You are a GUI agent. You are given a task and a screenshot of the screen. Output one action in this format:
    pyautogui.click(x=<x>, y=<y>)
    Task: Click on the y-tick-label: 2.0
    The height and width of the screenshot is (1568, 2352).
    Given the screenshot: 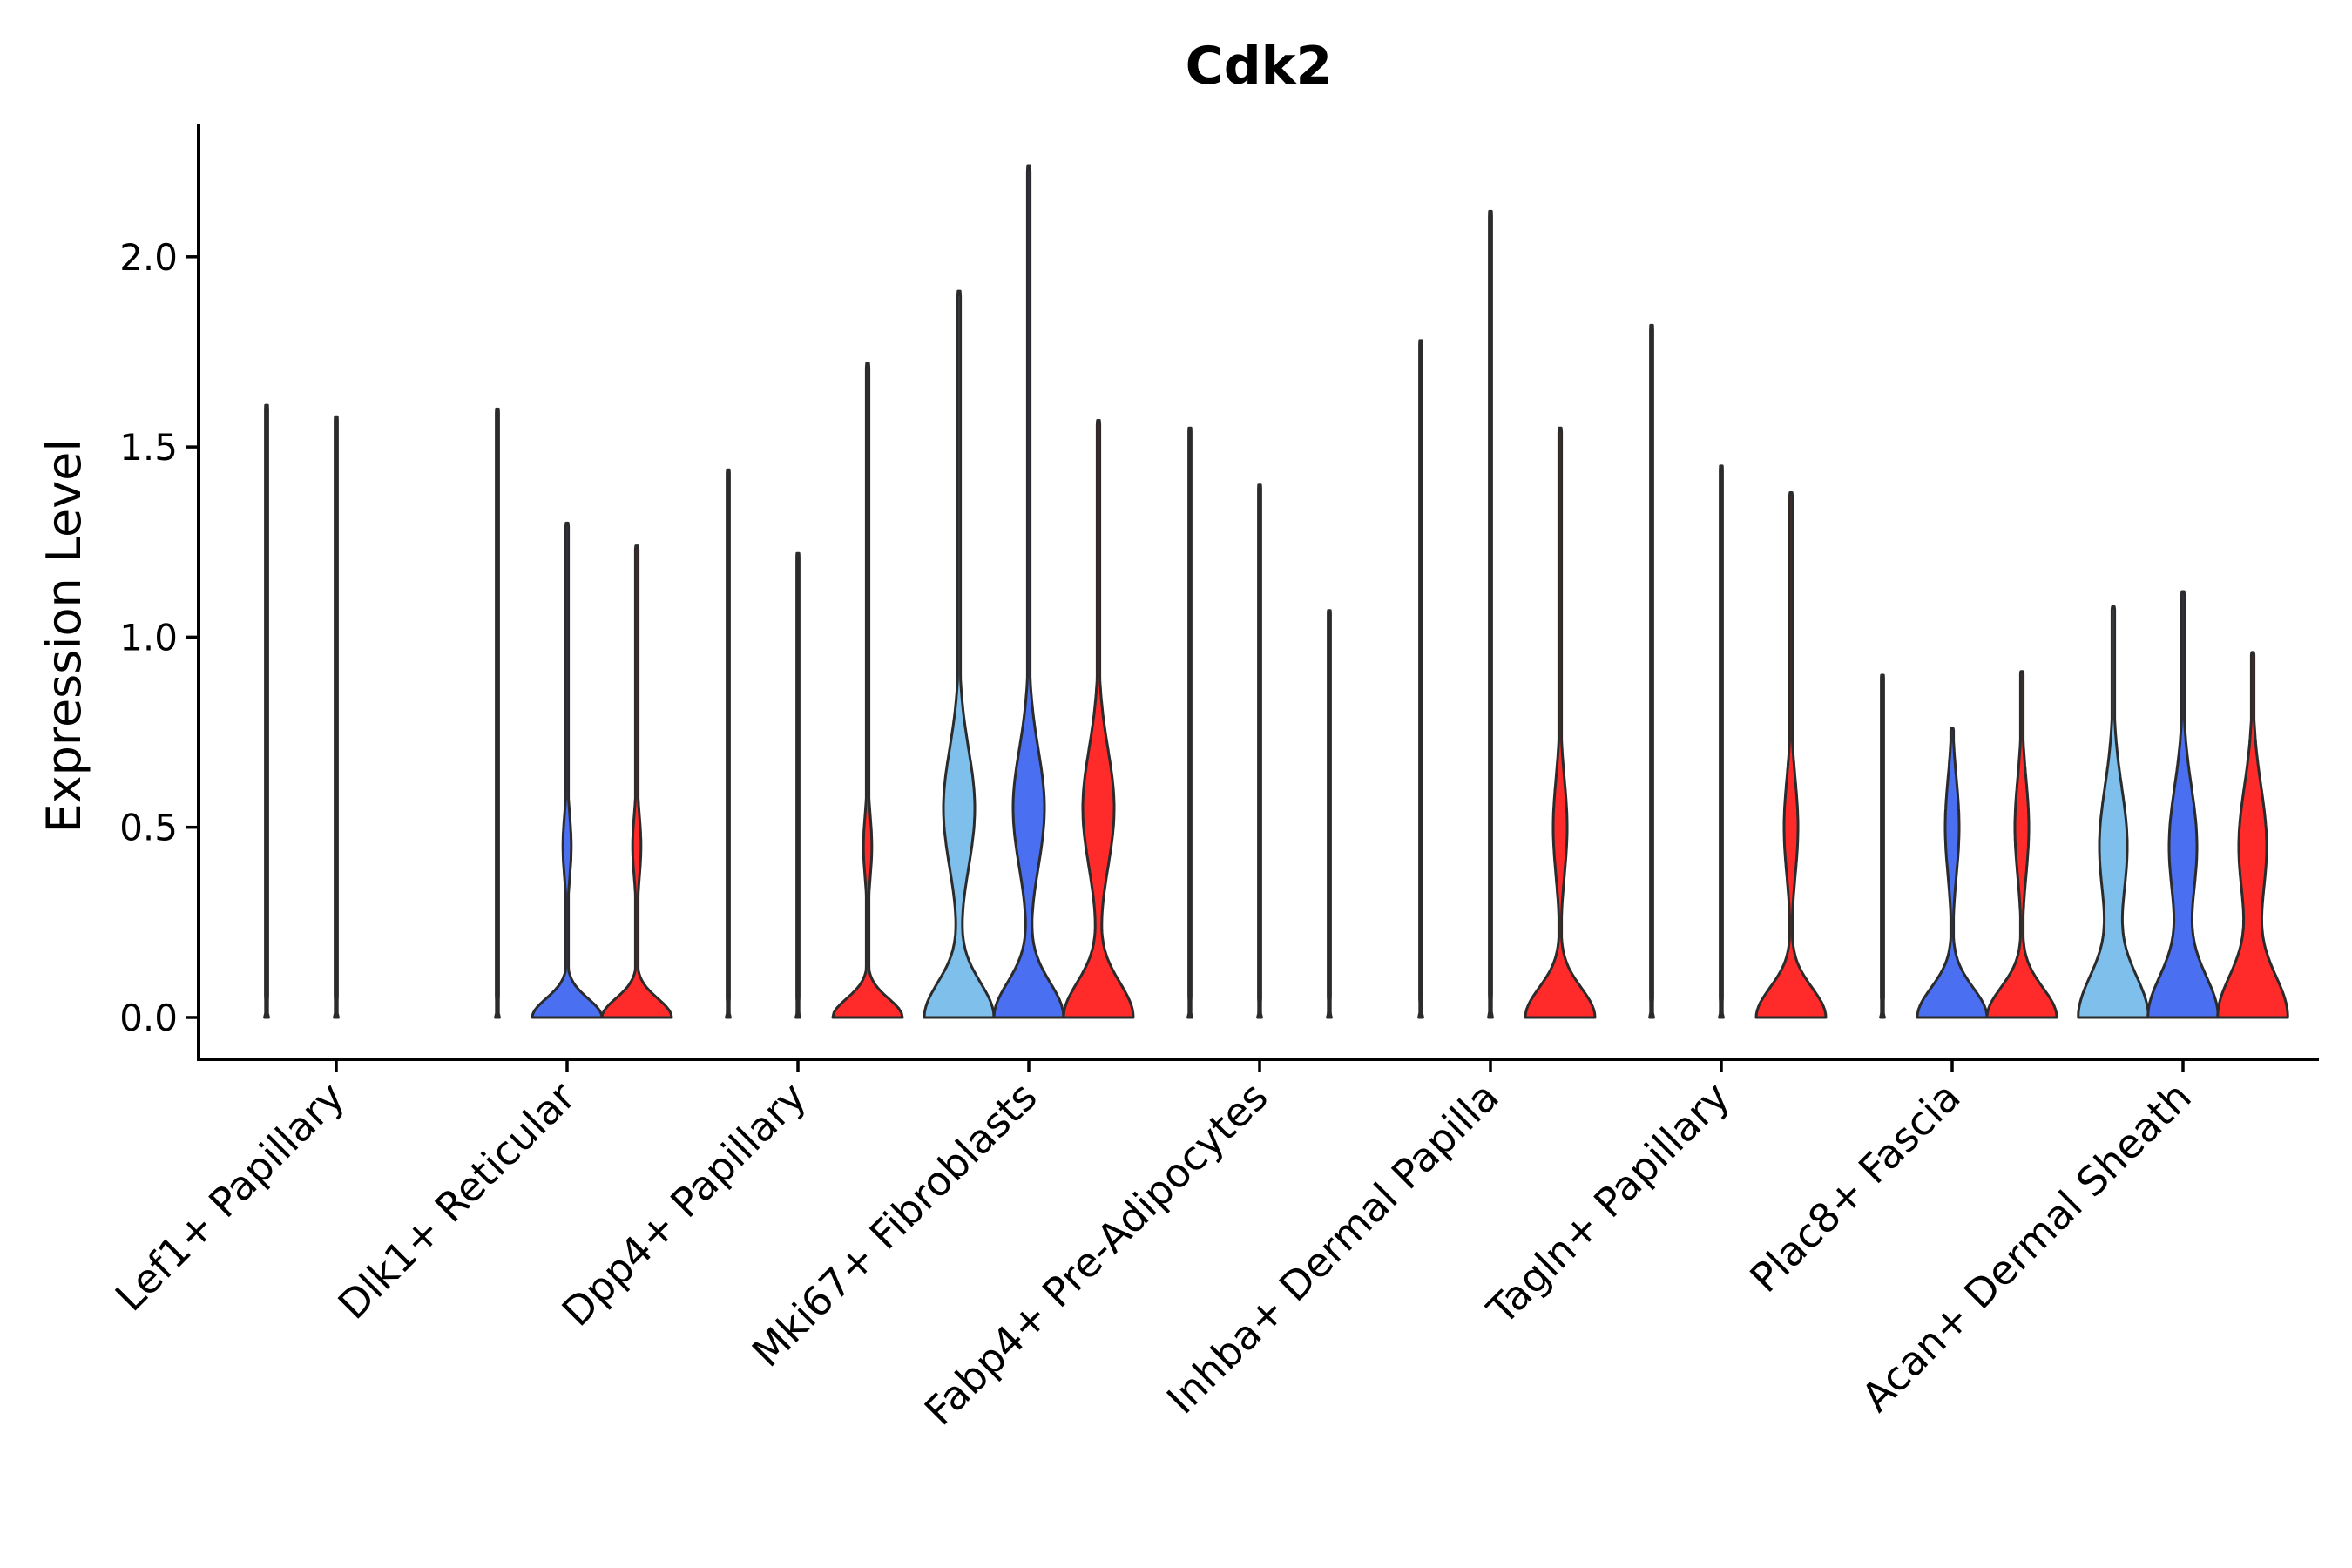 What is the action you would take?
    pyautogui.click(x=148, y=257)
    